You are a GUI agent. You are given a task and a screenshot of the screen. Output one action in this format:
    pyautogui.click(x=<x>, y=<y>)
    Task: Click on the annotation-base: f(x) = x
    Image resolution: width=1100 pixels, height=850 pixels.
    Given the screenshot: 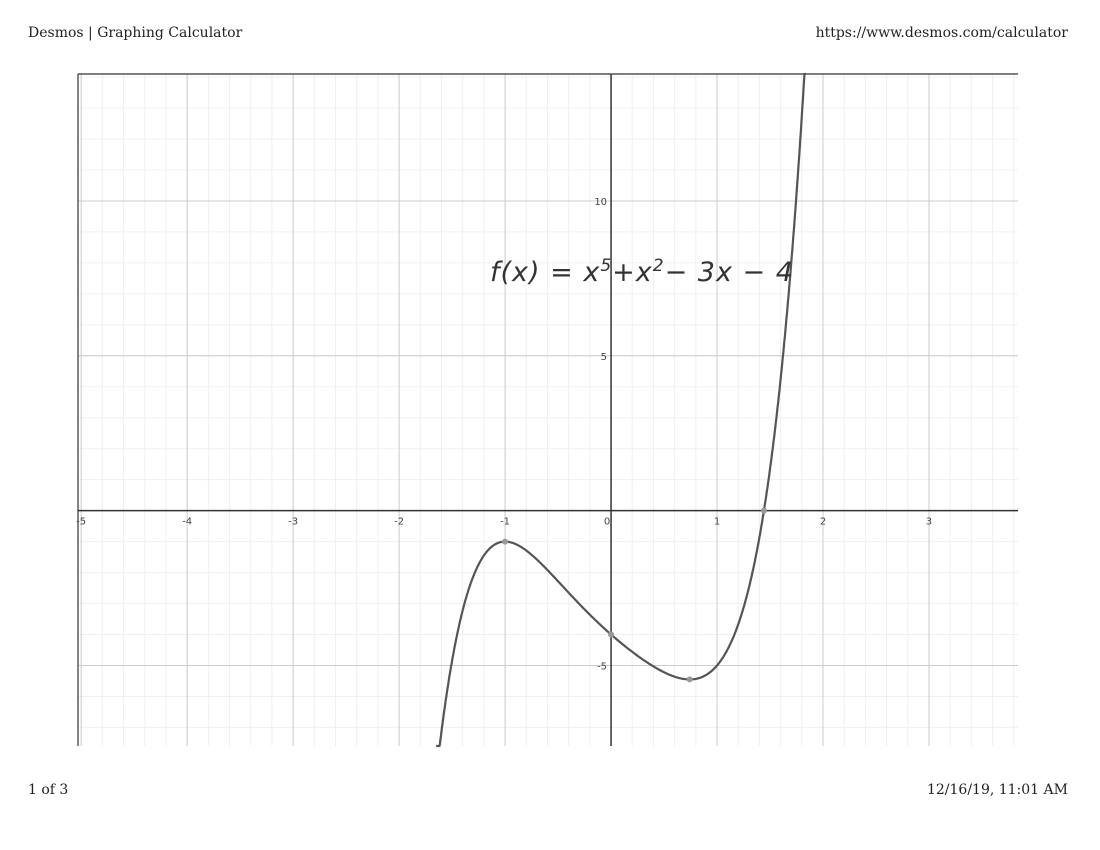 What is the action you would take?
    pyautogui.click(x=545, y=272)
    